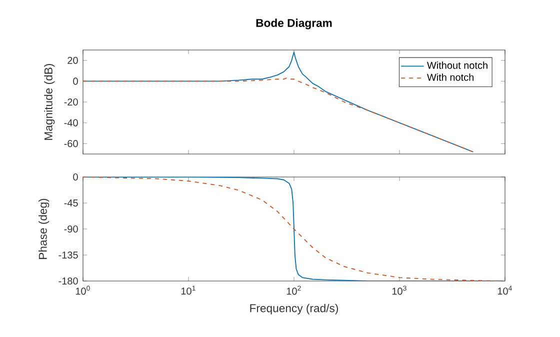 The image size is (560, 337). I want to click on y-tick-label: -20, so click(71, 102).